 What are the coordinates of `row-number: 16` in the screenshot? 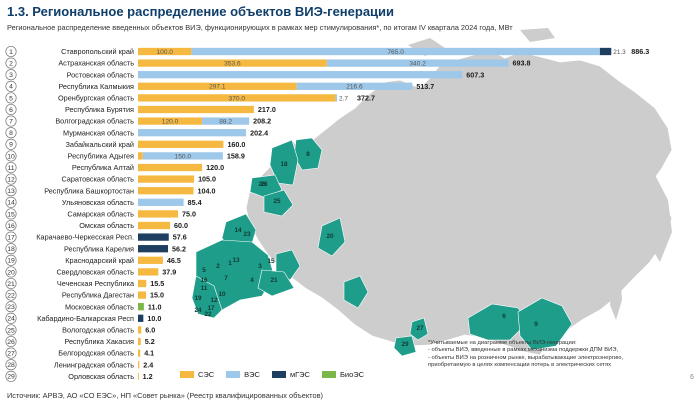 It's located at (11, 226).